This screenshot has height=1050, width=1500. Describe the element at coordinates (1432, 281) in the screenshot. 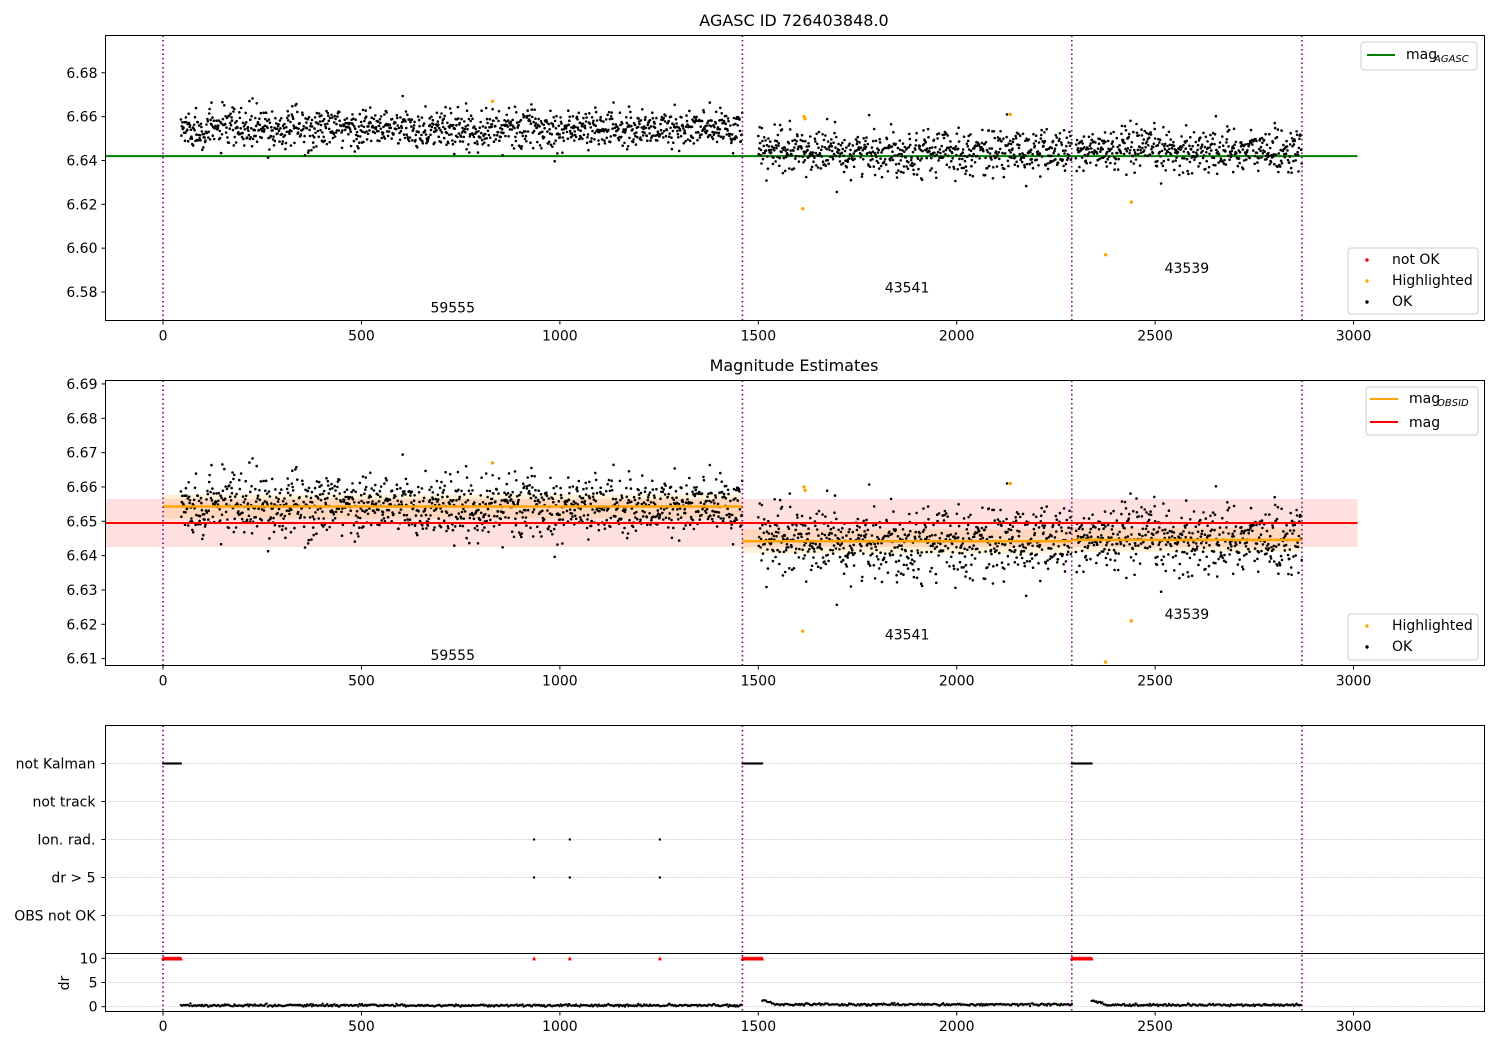

I see `legend-label: Highlighted` at that location.